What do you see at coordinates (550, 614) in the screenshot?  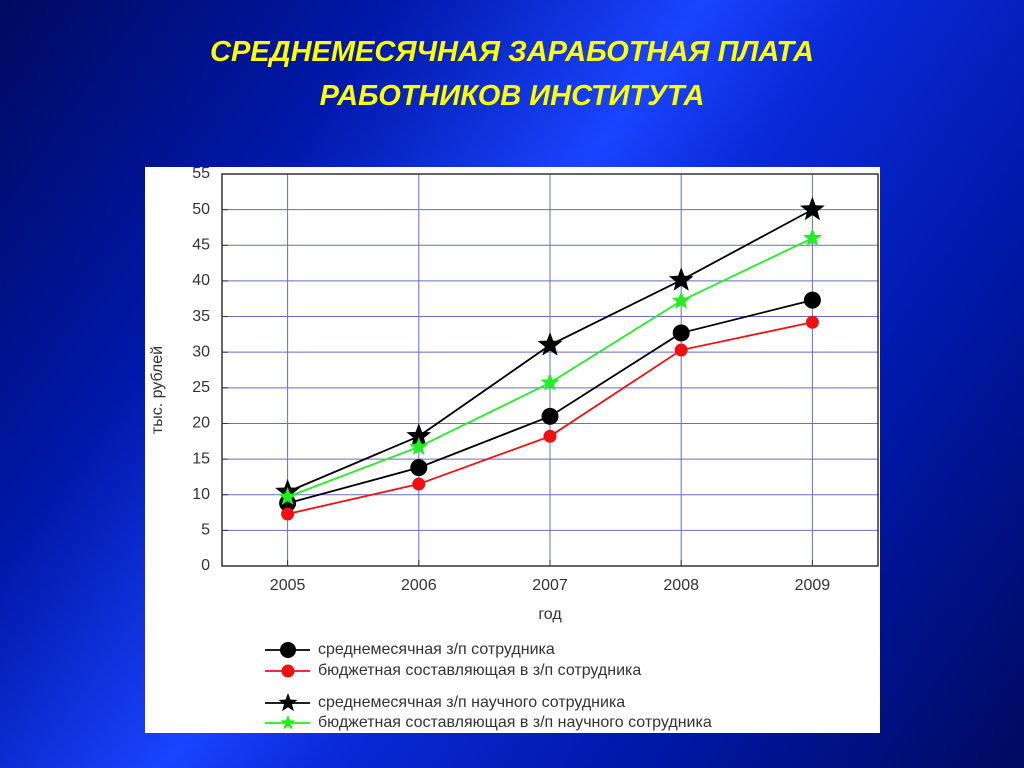 I see `x-axis-label: год` at bounding box center [550, 614].